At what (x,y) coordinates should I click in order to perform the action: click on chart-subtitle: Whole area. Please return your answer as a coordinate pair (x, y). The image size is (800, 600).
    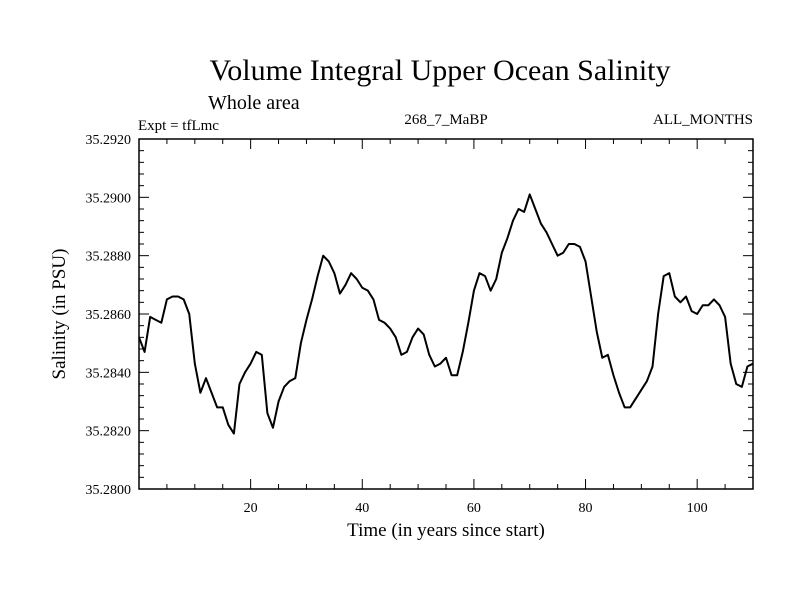
    Looking at the image, I should click on (254, 103).